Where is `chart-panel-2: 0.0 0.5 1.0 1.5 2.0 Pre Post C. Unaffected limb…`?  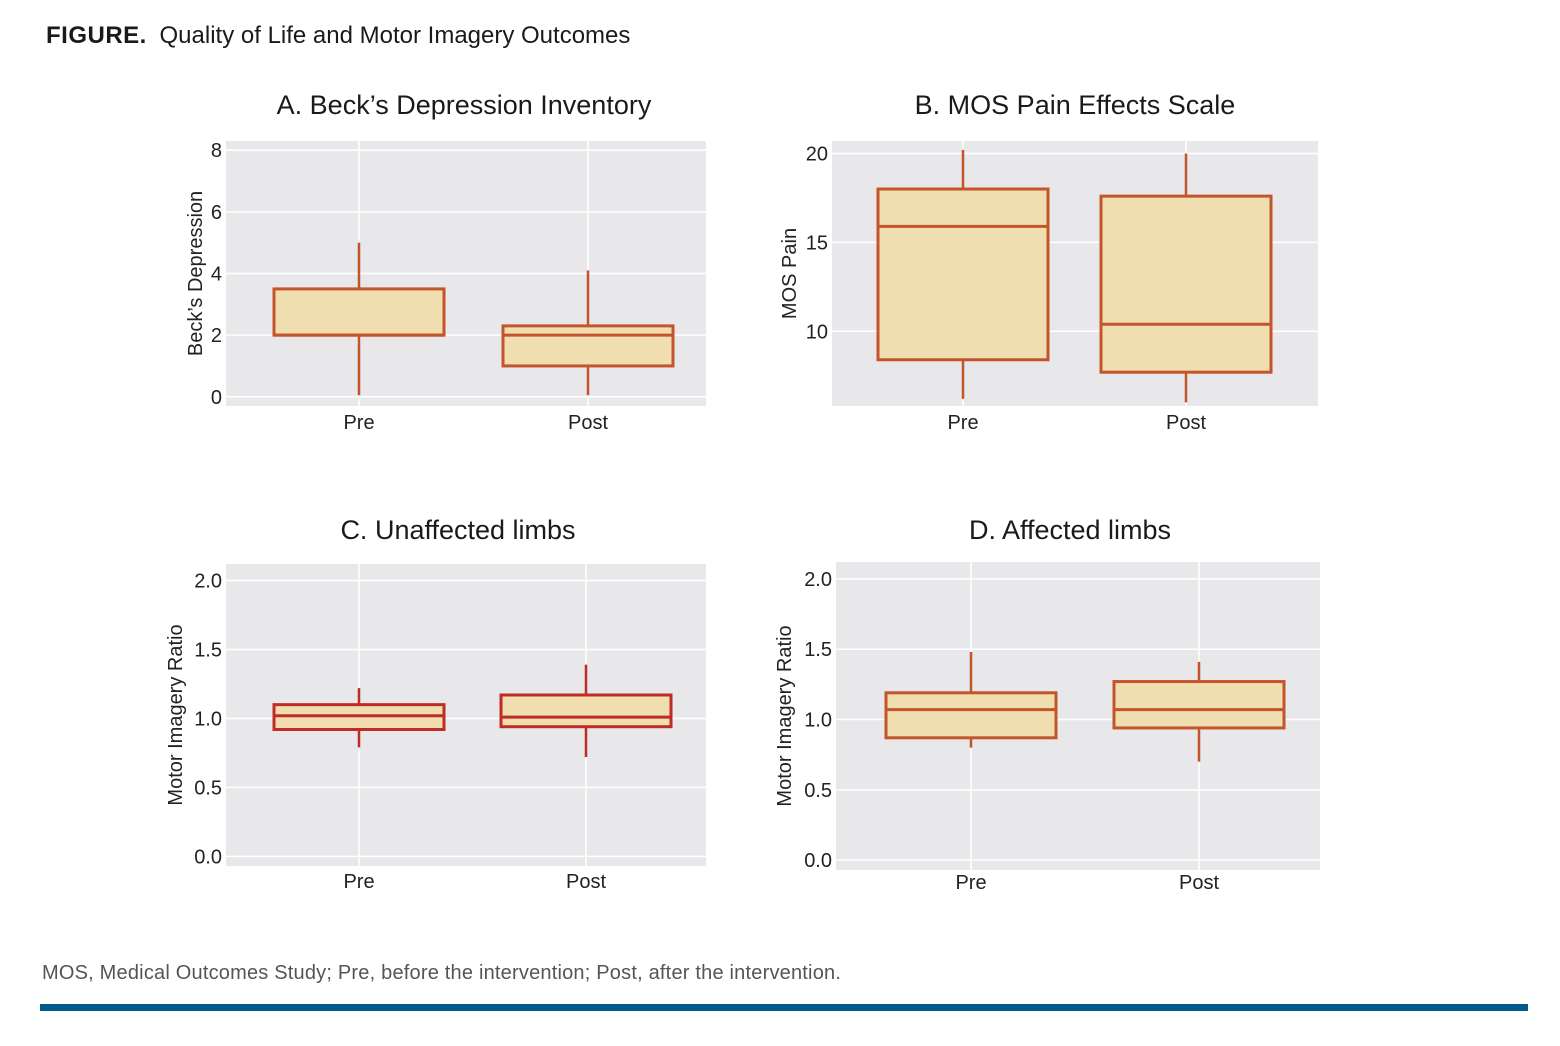
chart-panel-2: 0.0 0.5 1.0 1.5 2.0 Pre Post C. Unaffected limb… is located at coordinates (435, 704).